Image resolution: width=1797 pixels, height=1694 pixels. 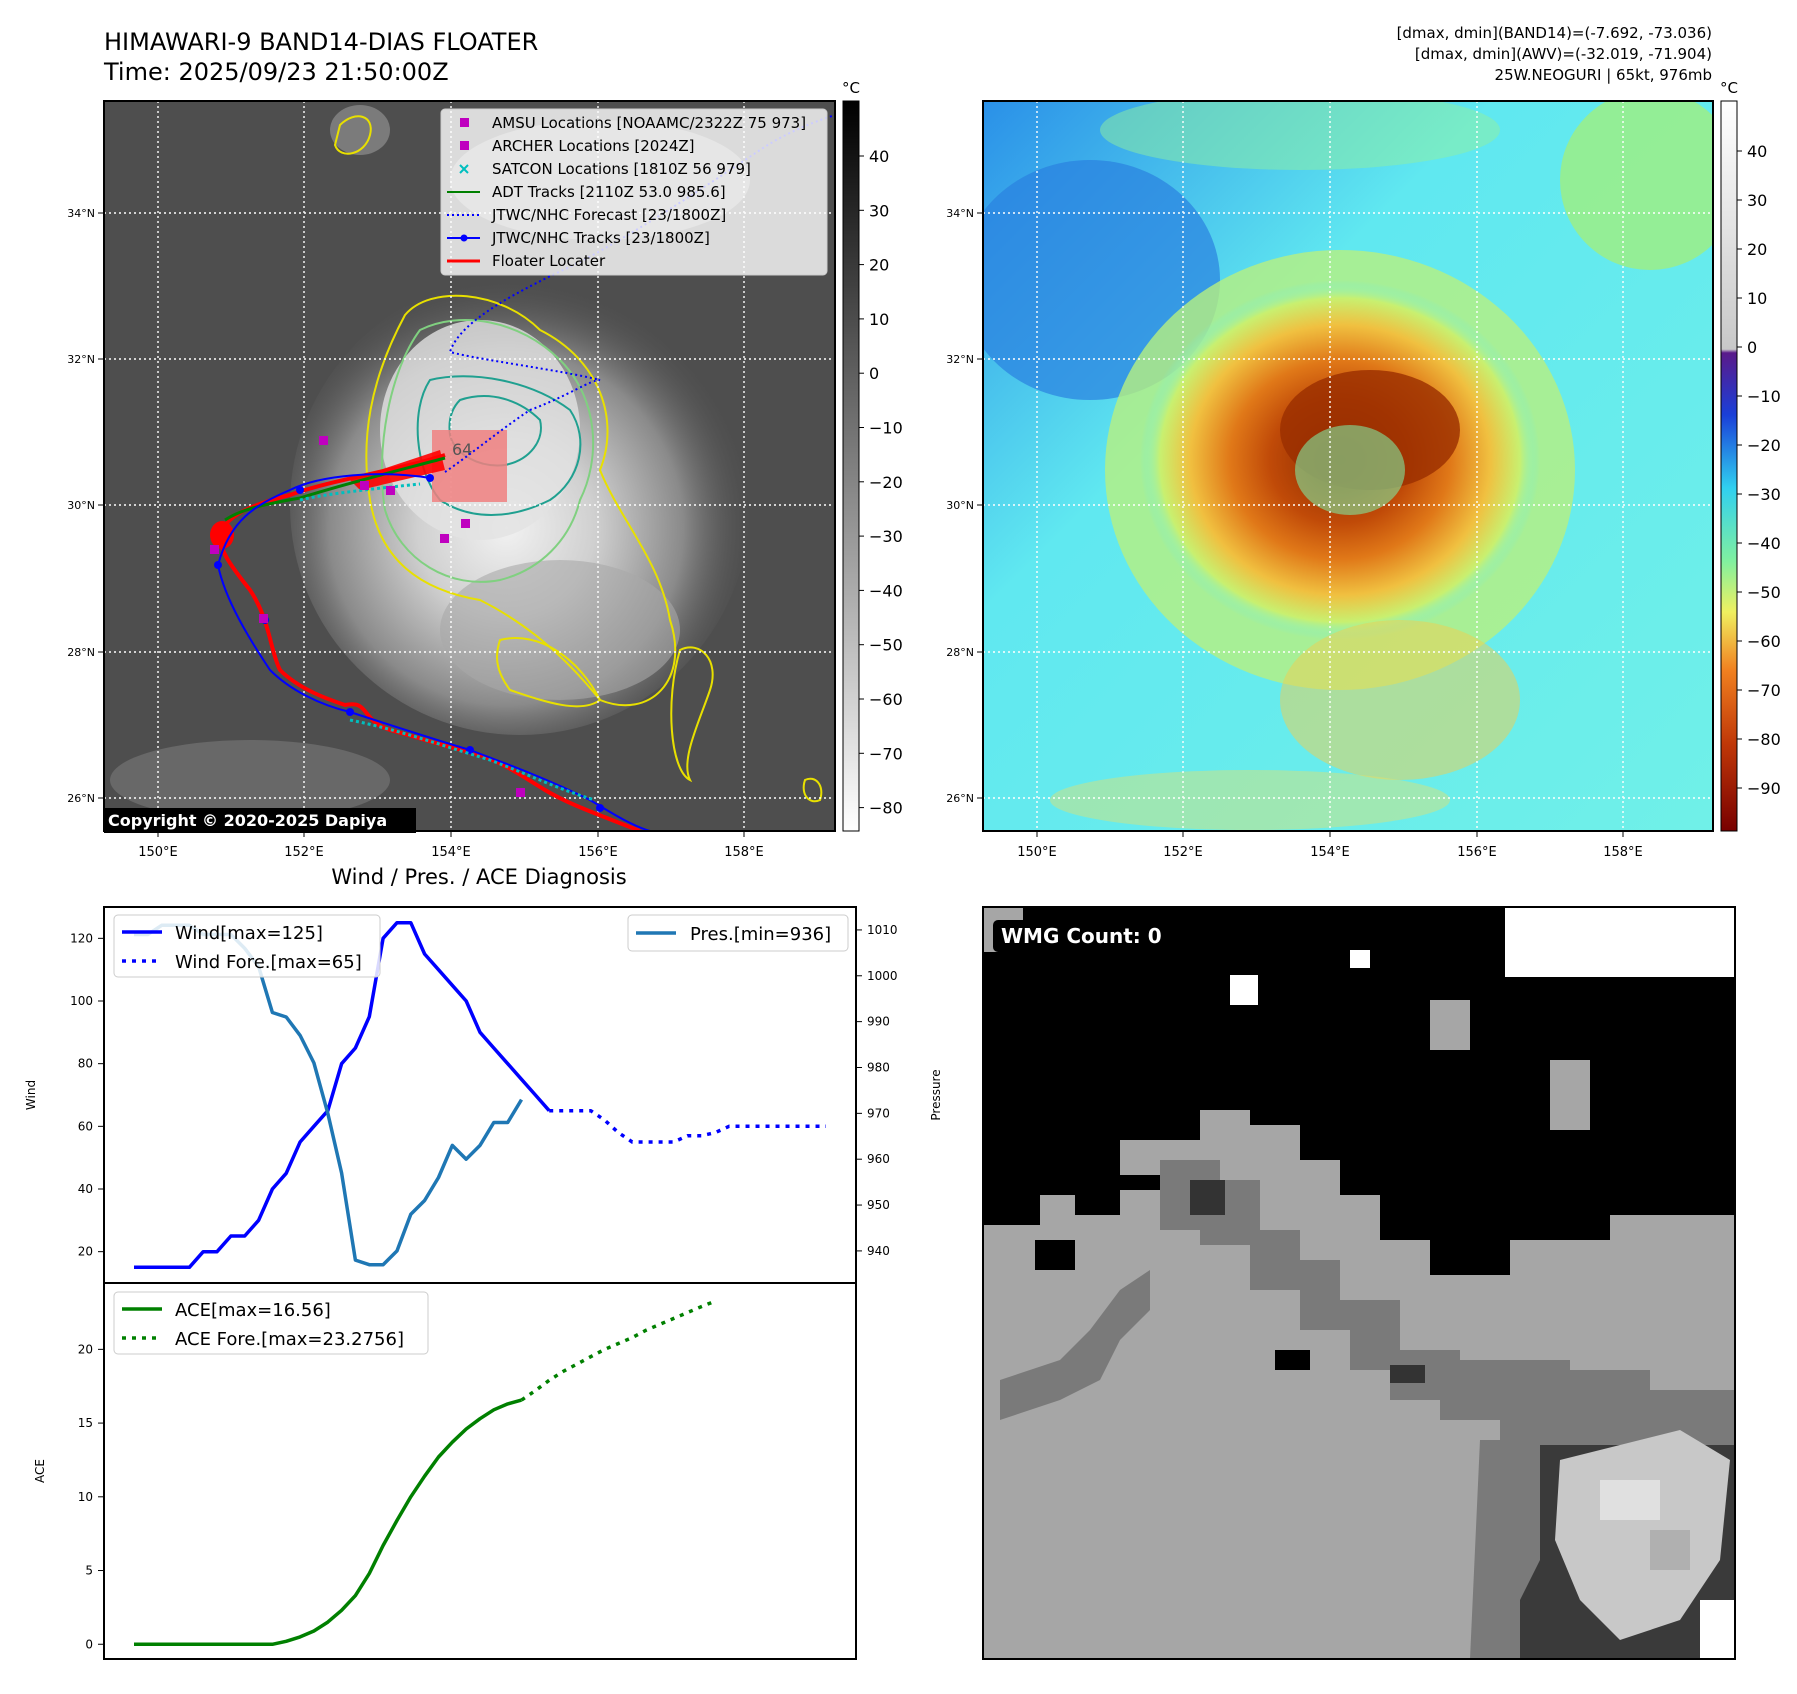 What do you see at coordinates (1764, 543) in the screenshot?
I see `awv-colorbar-tick: −40` at bounding box center [1764, 543].